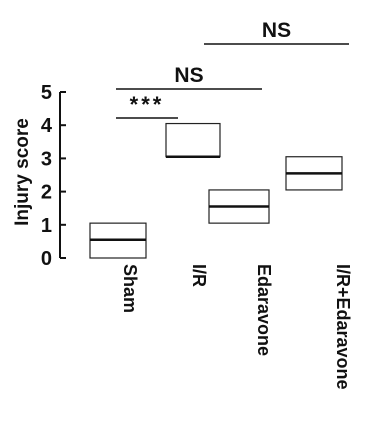  What do you see at coordinates (232, 69) in the screenshot?
I see `significance-annotations: *** NS NS` at bounding box center [232, 69].